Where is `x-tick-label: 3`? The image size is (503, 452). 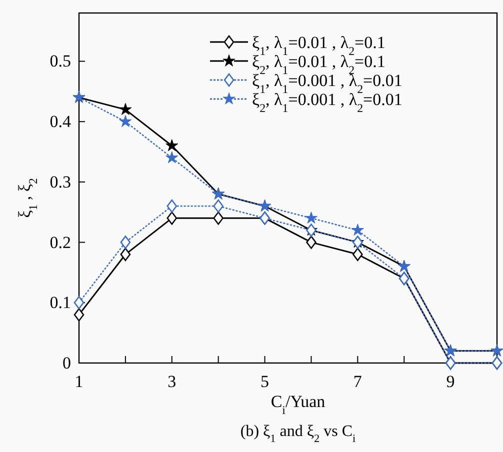
x-tick-label: 3 is located at coordinates (172, 382).